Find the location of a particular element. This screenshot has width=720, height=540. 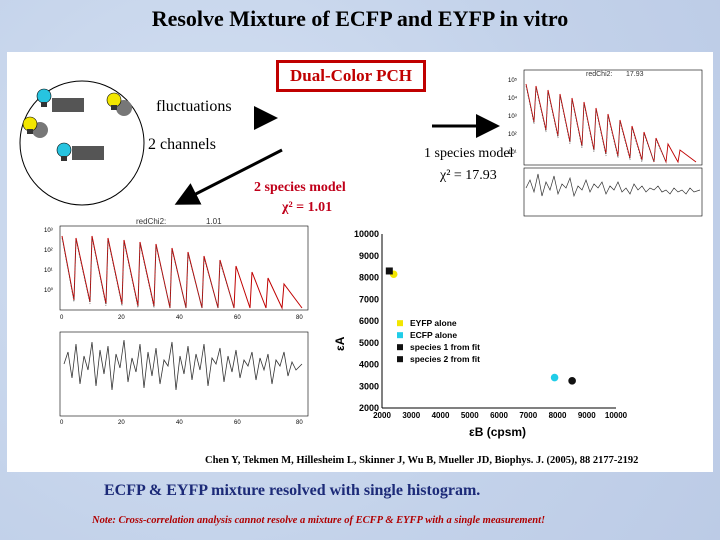

two-species-chi: χ² = 1.01 is located at coordinates (307, 207).